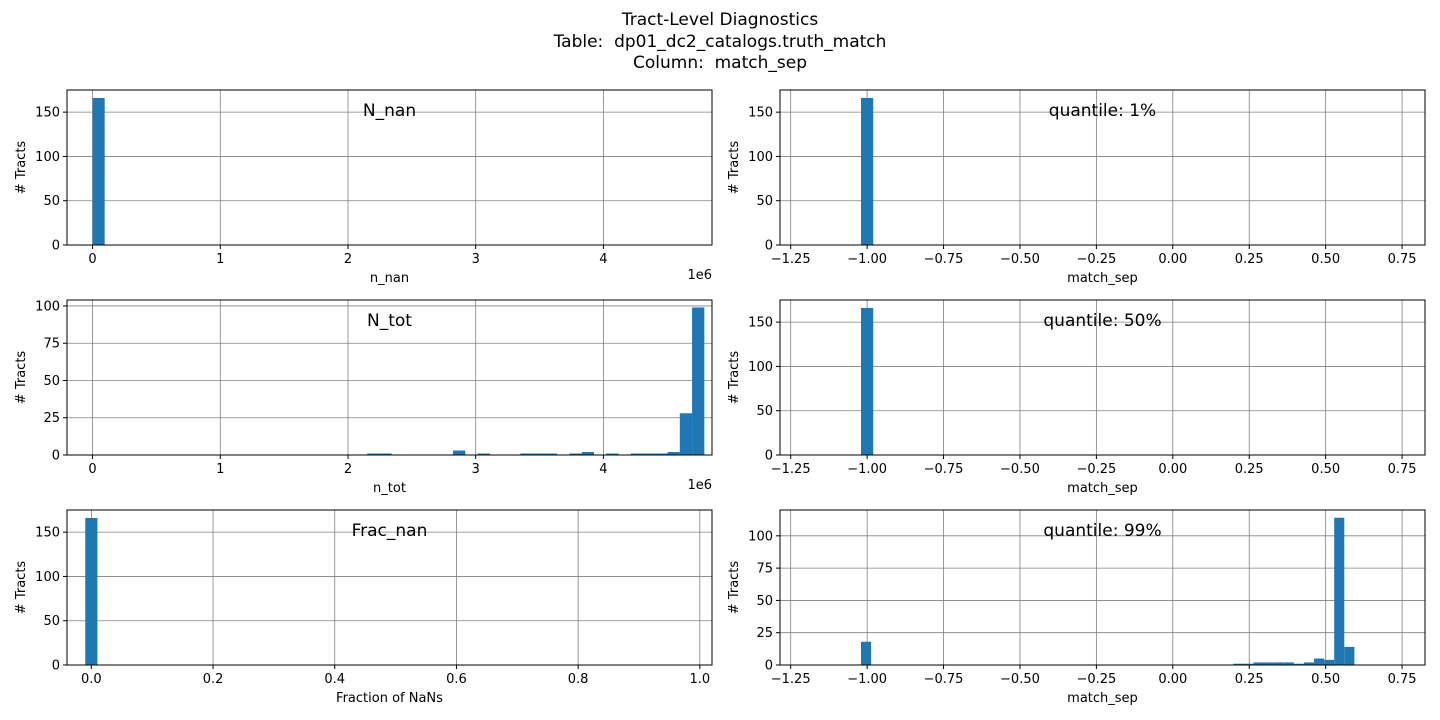 The height and width of the screenshot is (720, 1440). What do you see at coordinates (456, 679) in the screenshot?
I see `x-tick-label: 0.6` at bounding box center [456, 679].